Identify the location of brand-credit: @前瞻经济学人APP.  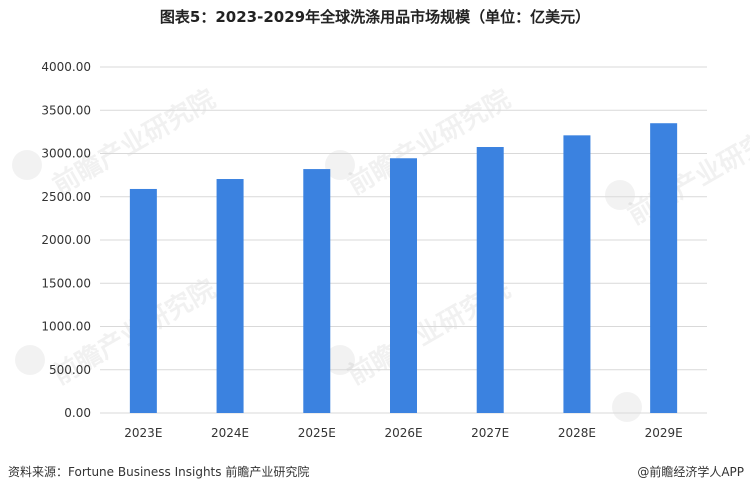
(690, 472).